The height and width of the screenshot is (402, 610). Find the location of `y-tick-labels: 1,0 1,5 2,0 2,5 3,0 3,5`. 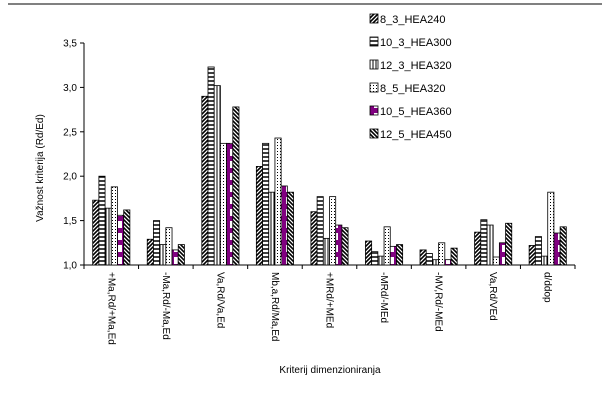

y-tick-labels: 1,0 1,5 2,0 2,5 3,0 3,5 is located at coordinates (70, 155).